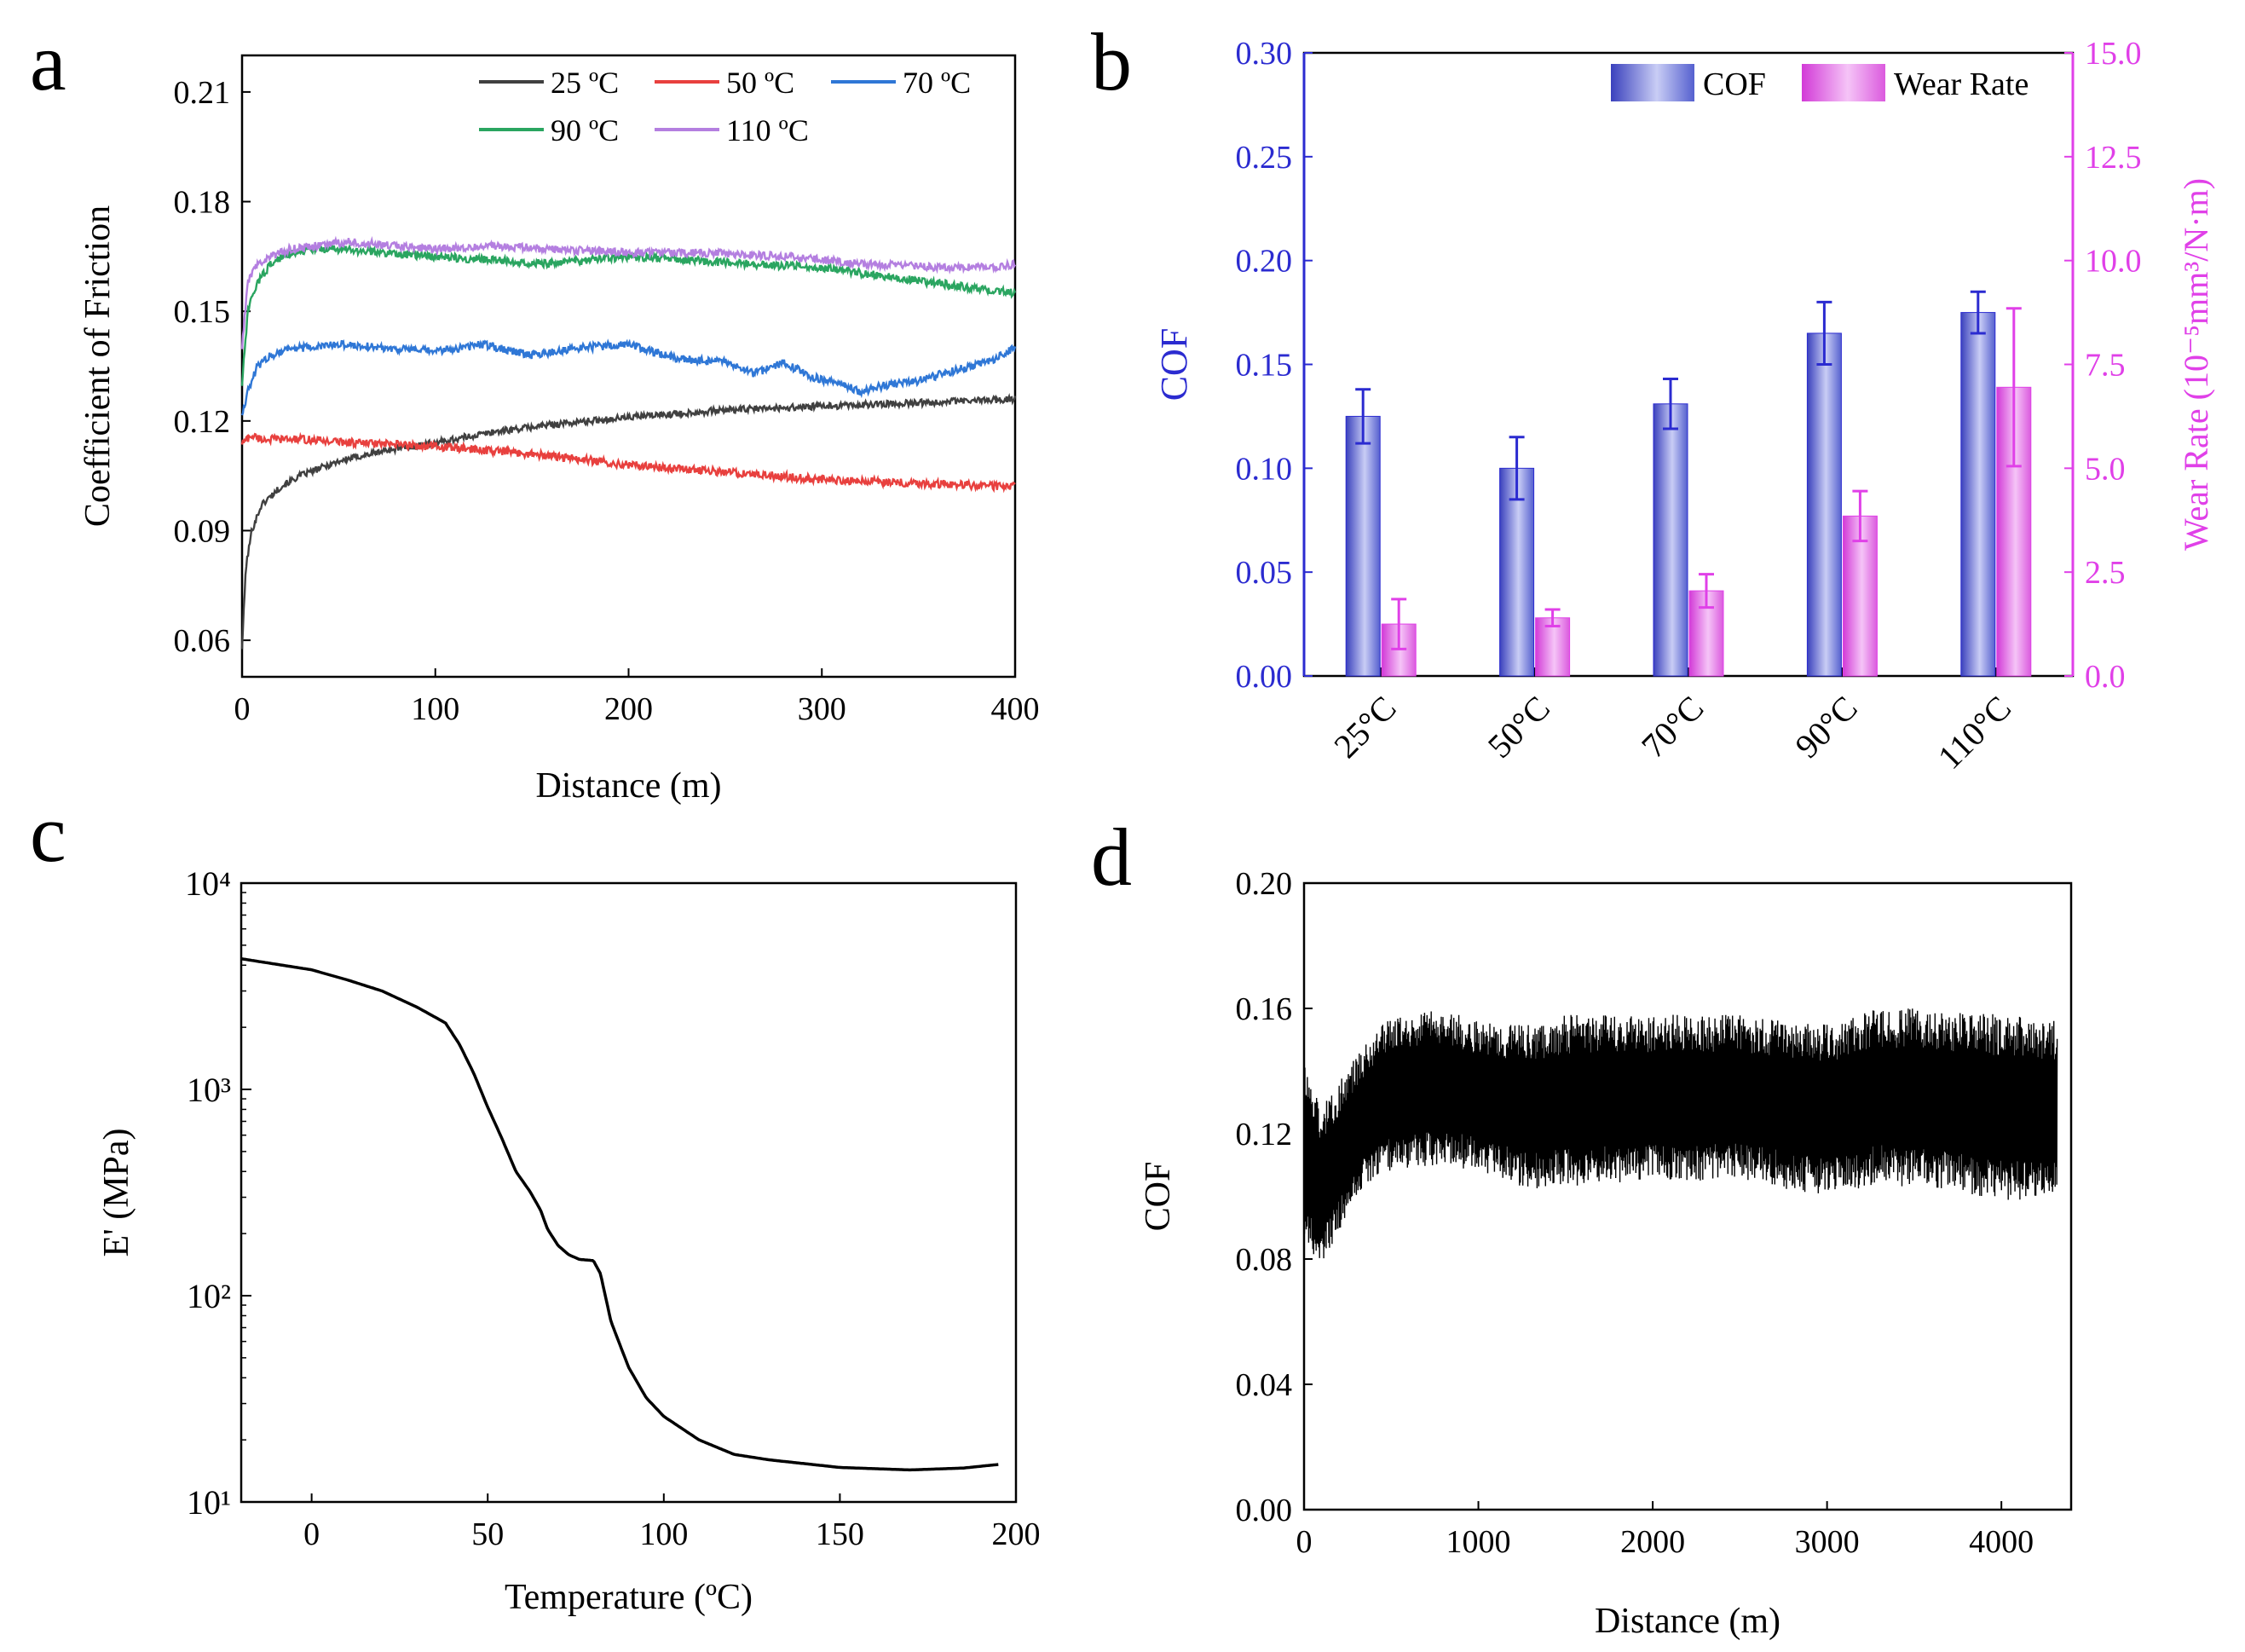 The width and height of the screenshot is (2245, 1652). What do you see at coordinates (760, 83) in the screenshot?
I see `panel-a-legend-label-1: 50 ºC` at bounding box center [760, 83].